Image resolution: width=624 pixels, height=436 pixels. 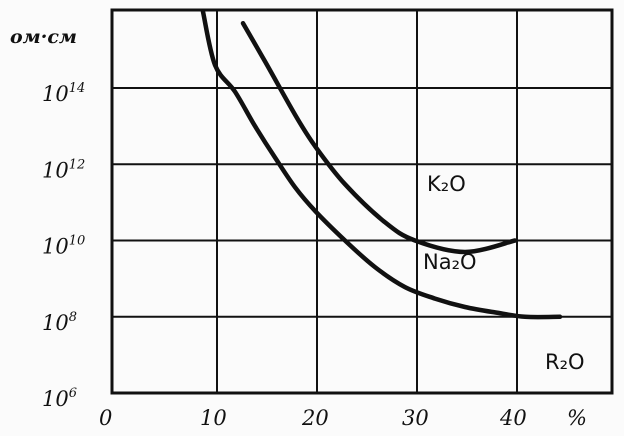 What do you see at coordinates (63, 93) in the screenshot?
I see `y-tick-label-1e14: 10¹⁴` at bounding box center [63, 93].